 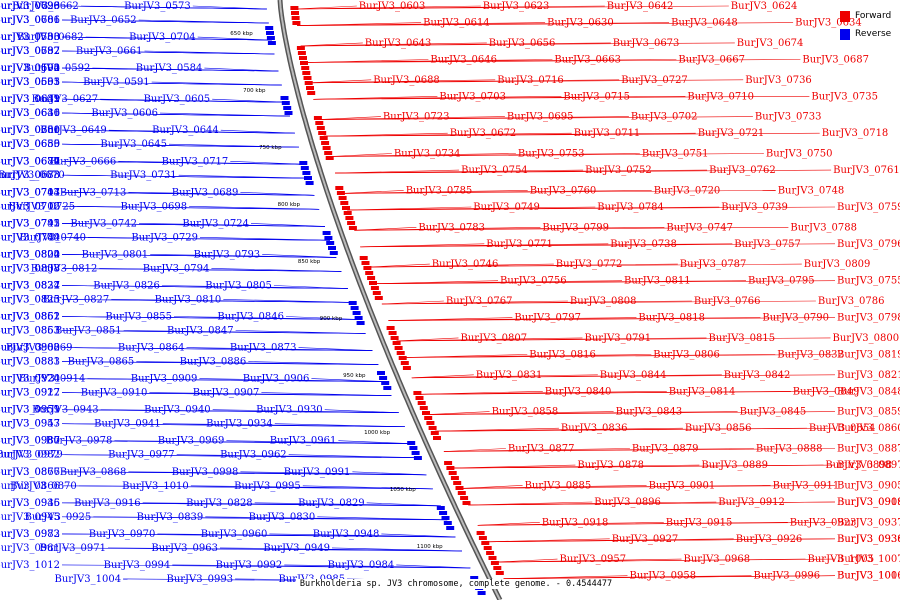 I want to click on reverse-gene-label: BurJV3_0697, so click(x=30, y=51).